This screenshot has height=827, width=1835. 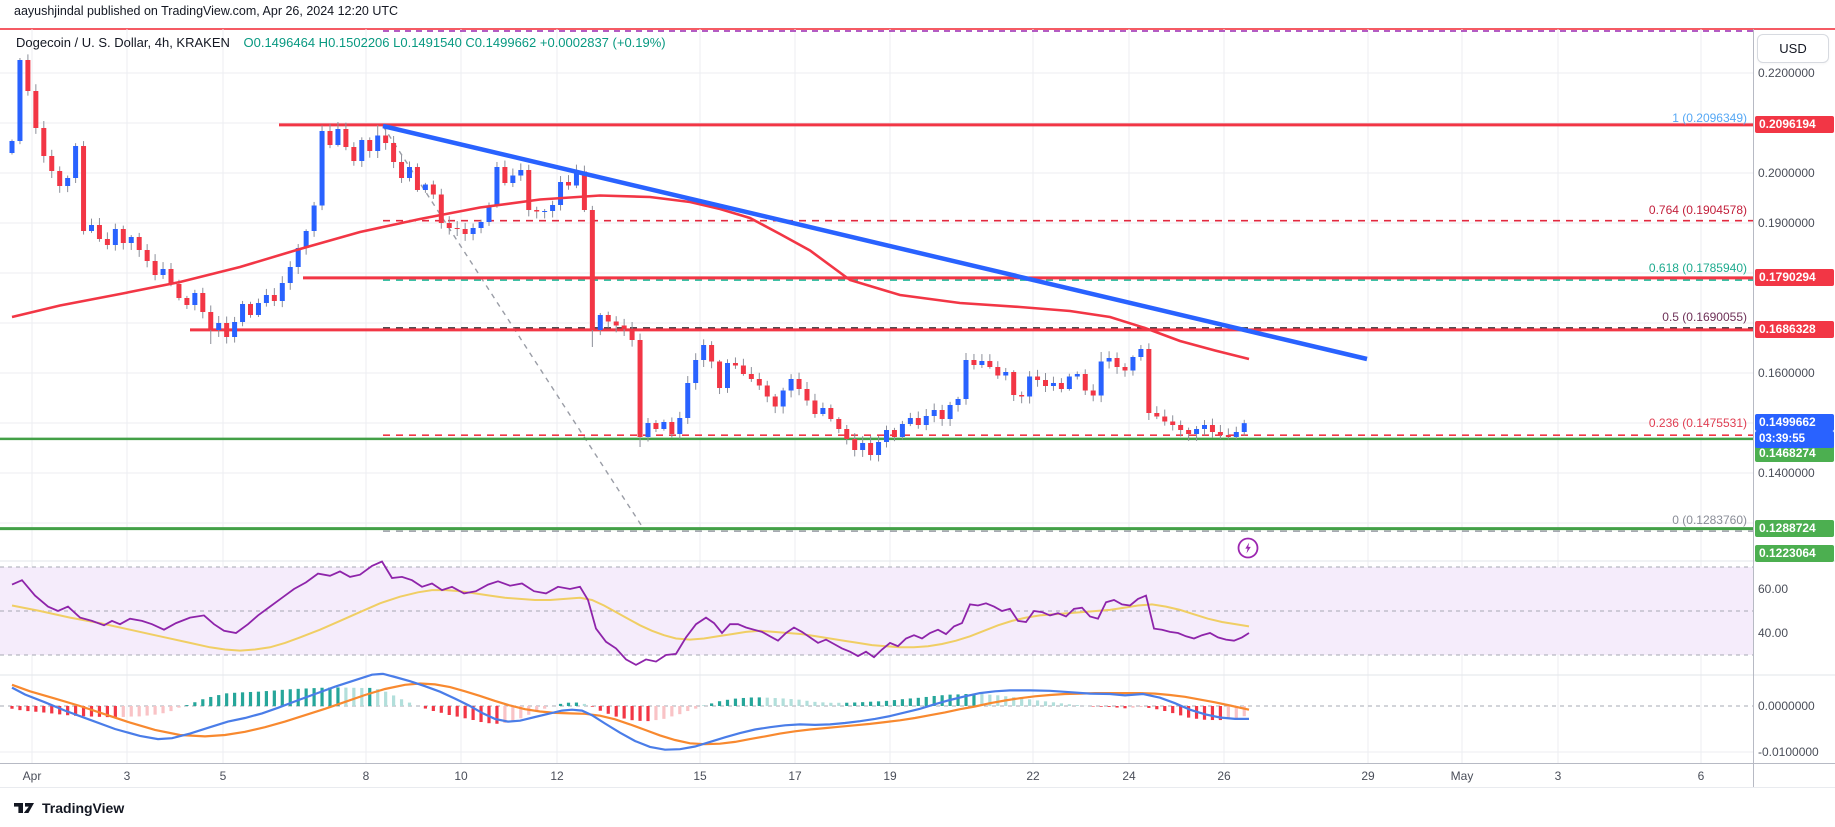 What do you see at coordinates (1558, 776) in the screenshot?
I see `time-axis-tick: 3` at bounding box center [1558, 776].